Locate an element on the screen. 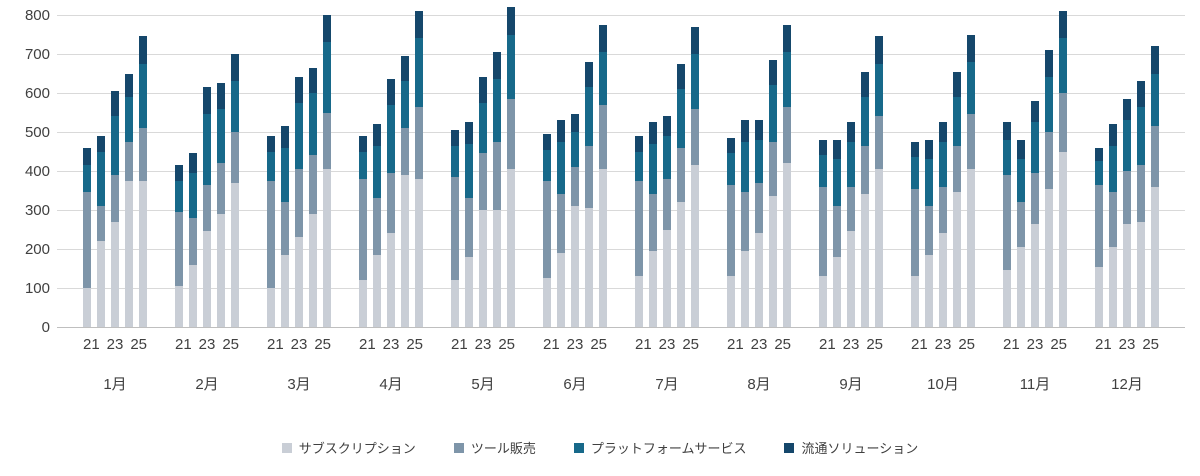 This screenshot has height=476, width=1200. month-group: 21 23 25 5月 is located at coordinates (483, 200).